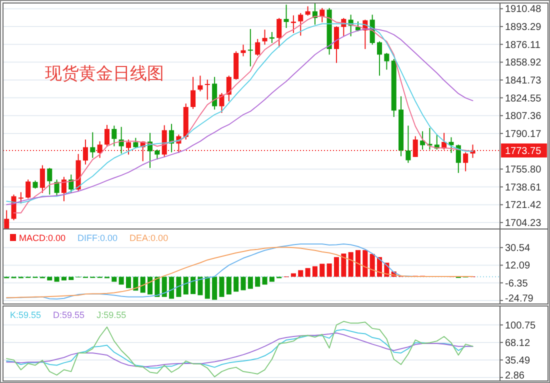  What do you see at coordinates (517, 360) in the screenshot?
I see `y-tick-label: 35.49` at bounding box center [517, 360].